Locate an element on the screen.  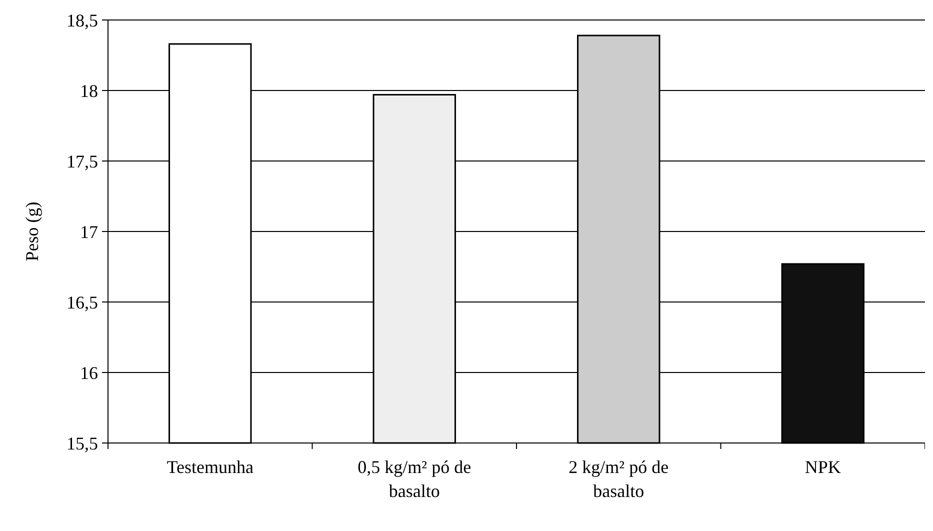
y-tick-label: 17,5 is located at coordinates (82, 161).